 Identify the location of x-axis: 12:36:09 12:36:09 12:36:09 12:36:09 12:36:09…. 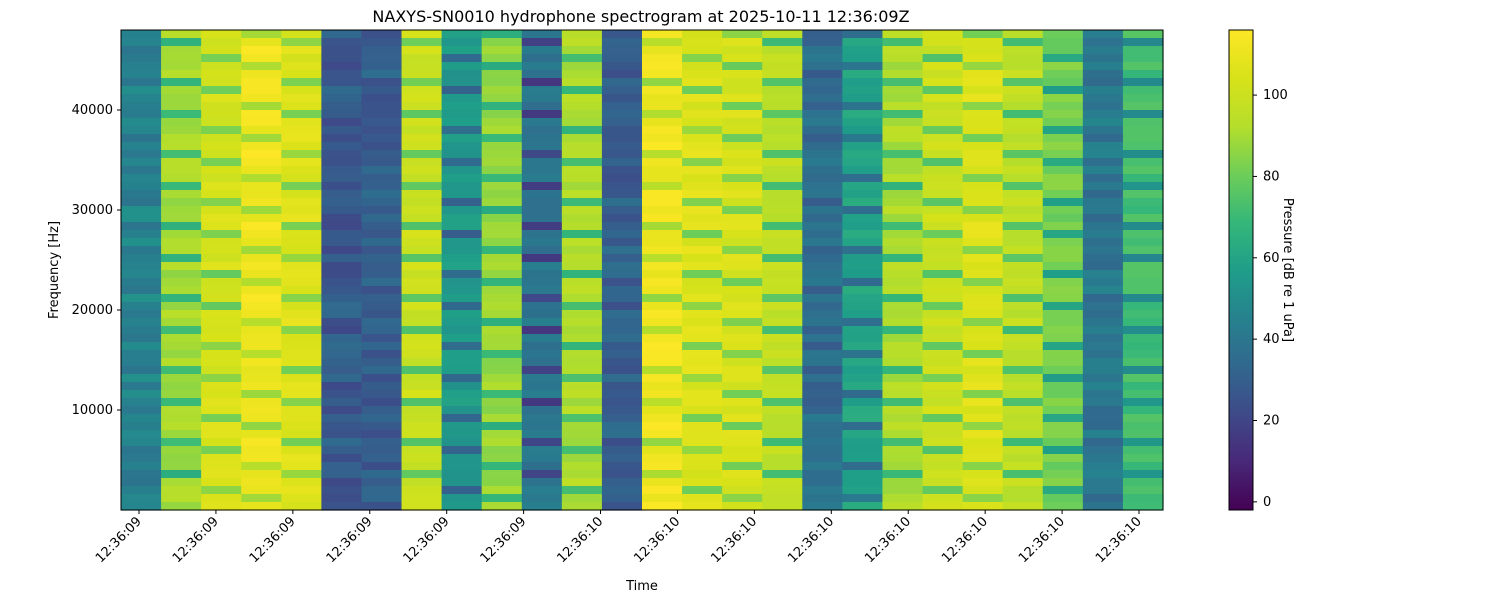
(619, 538).